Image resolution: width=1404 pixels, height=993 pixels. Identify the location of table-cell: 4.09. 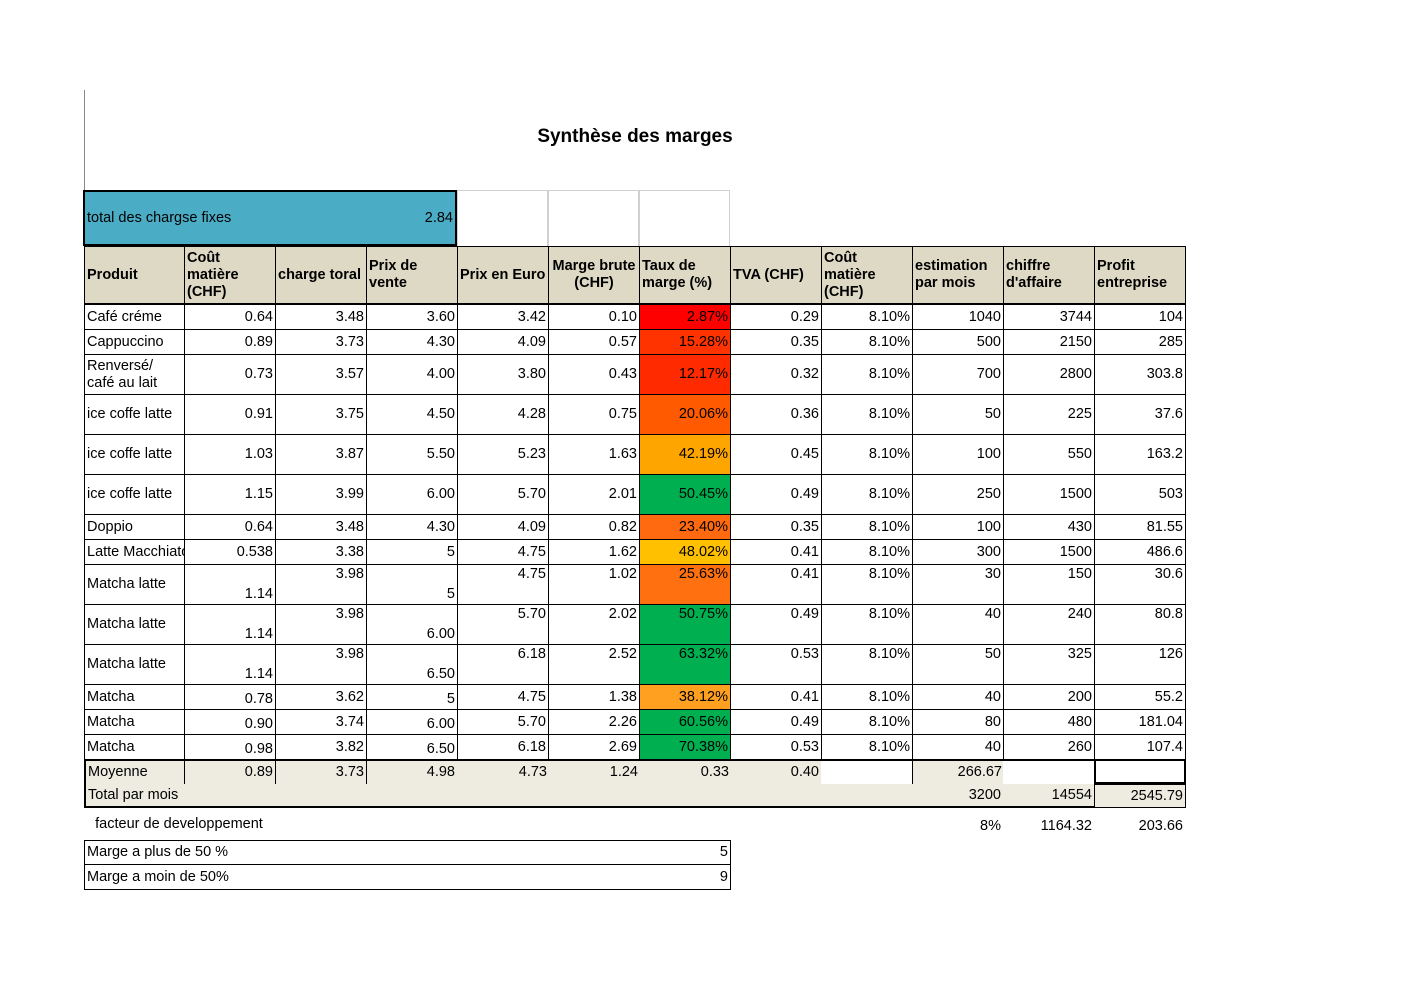
(503, 527).